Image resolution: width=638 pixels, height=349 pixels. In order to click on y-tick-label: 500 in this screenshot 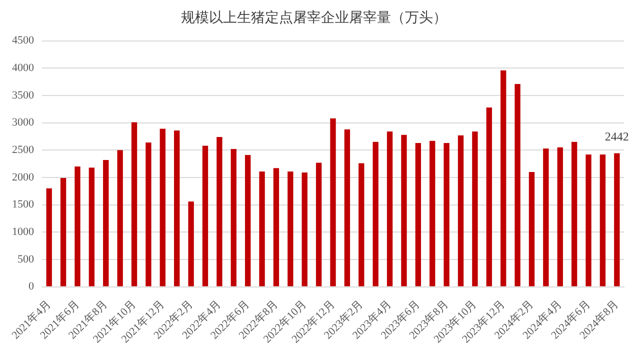, I will do `click(26, 259)`.